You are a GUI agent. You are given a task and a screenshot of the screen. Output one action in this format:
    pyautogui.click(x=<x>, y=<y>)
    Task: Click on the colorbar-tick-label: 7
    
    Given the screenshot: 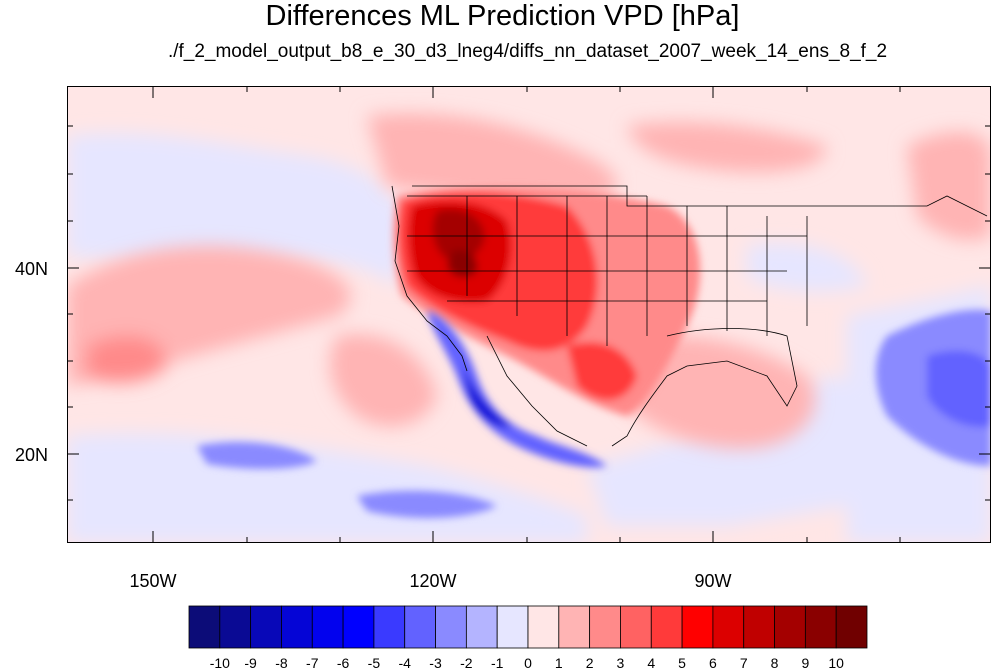 What is the action you would take?
    pyautogui.click(x=743, y=663)
    